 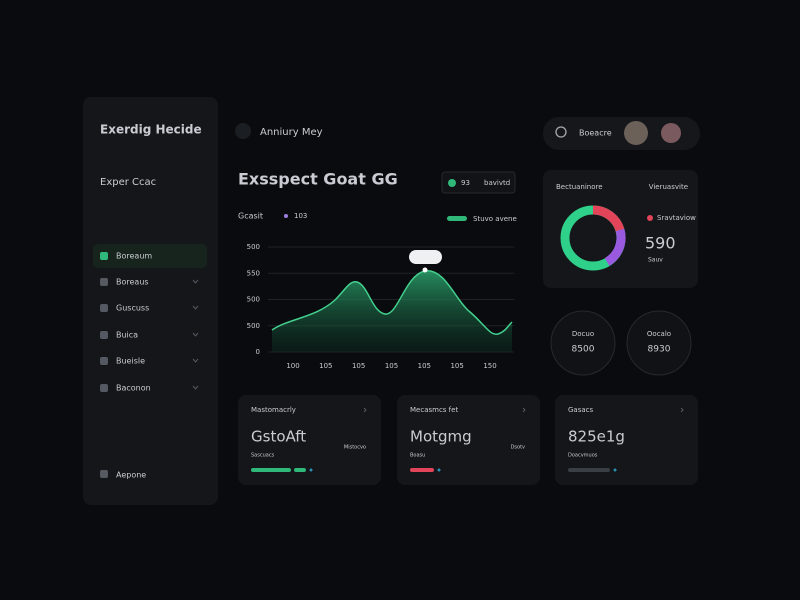 What do you see at coordinates (318, 179) in the screenshot?
I see `chart-title: Exsspect Goat GG` at bounding box center [318, 179].